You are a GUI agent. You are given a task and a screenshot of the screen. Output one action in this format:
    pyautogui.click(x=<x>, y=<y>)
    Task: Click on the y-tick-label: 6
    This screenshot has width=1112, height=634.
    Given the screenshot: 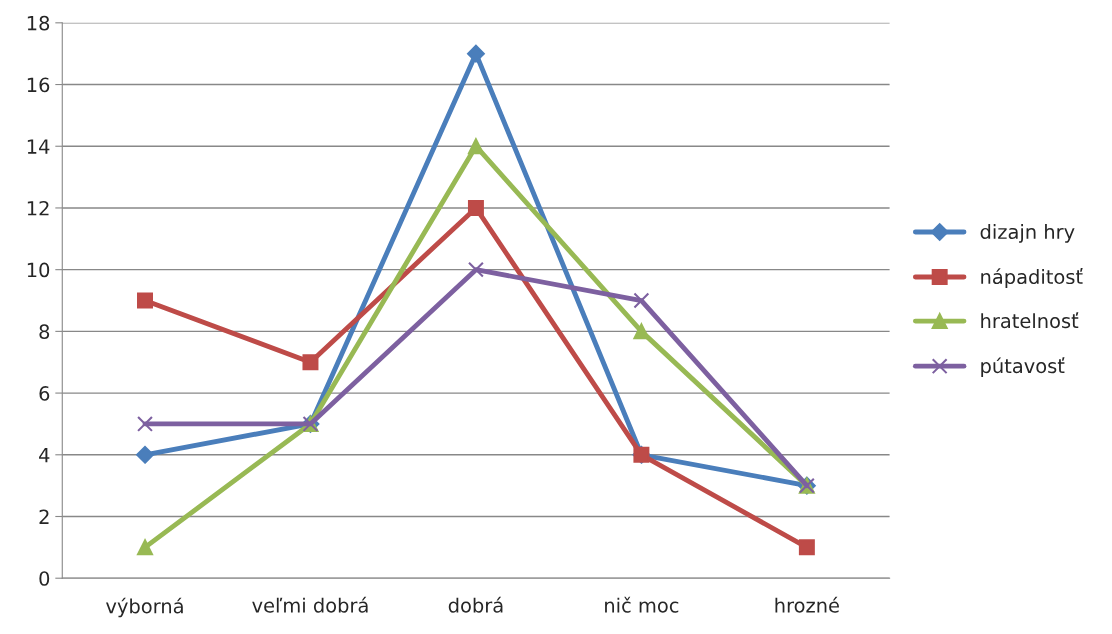 What is the action you would take?
    pyautogui.click(x=44, y=393)
    